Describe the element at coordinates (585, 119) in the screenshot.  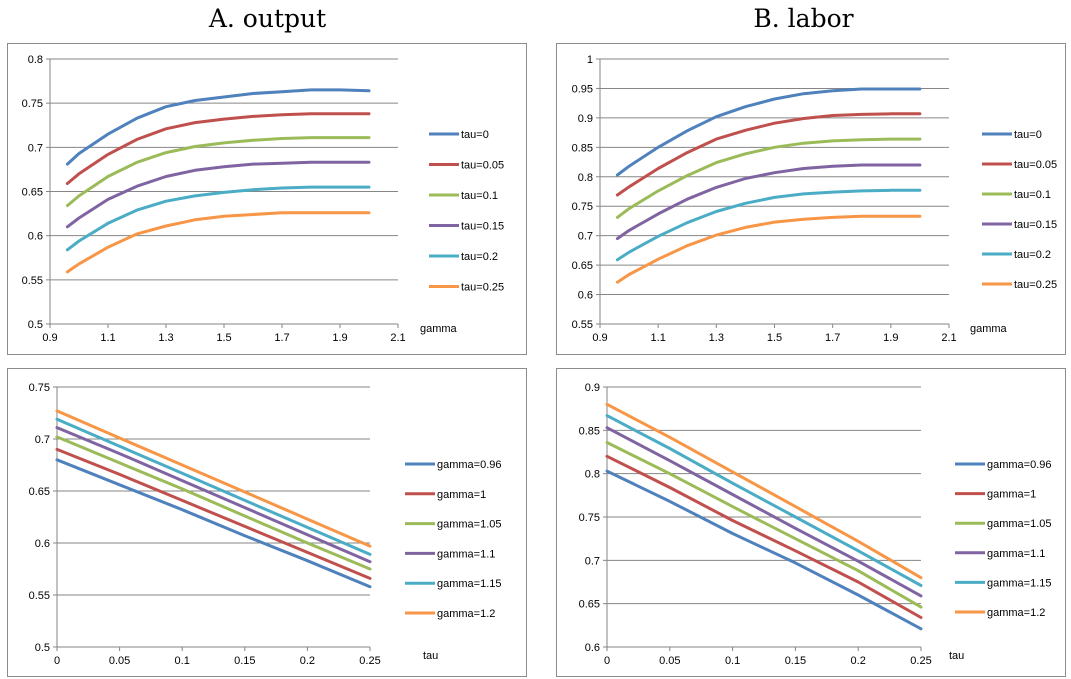
I see `y-tick-label: 0.9` at that location.